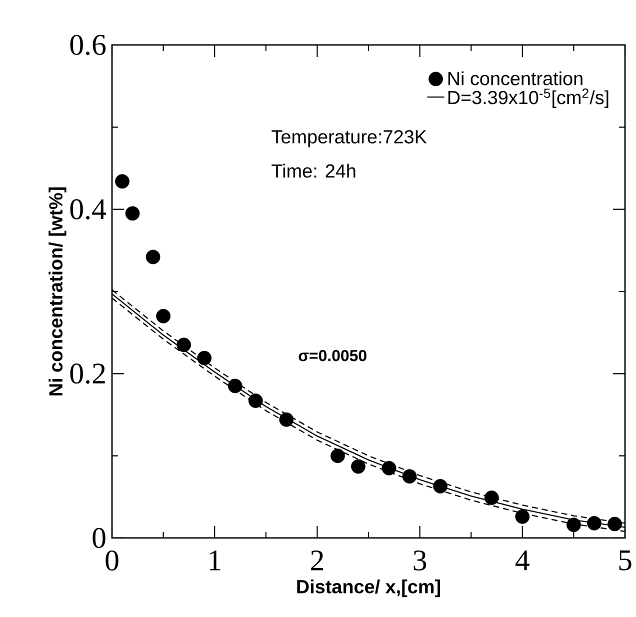  Describe the element at coordinates (87, 374) in the screenshot. I see `y-tick-label: 0.2` at that location.